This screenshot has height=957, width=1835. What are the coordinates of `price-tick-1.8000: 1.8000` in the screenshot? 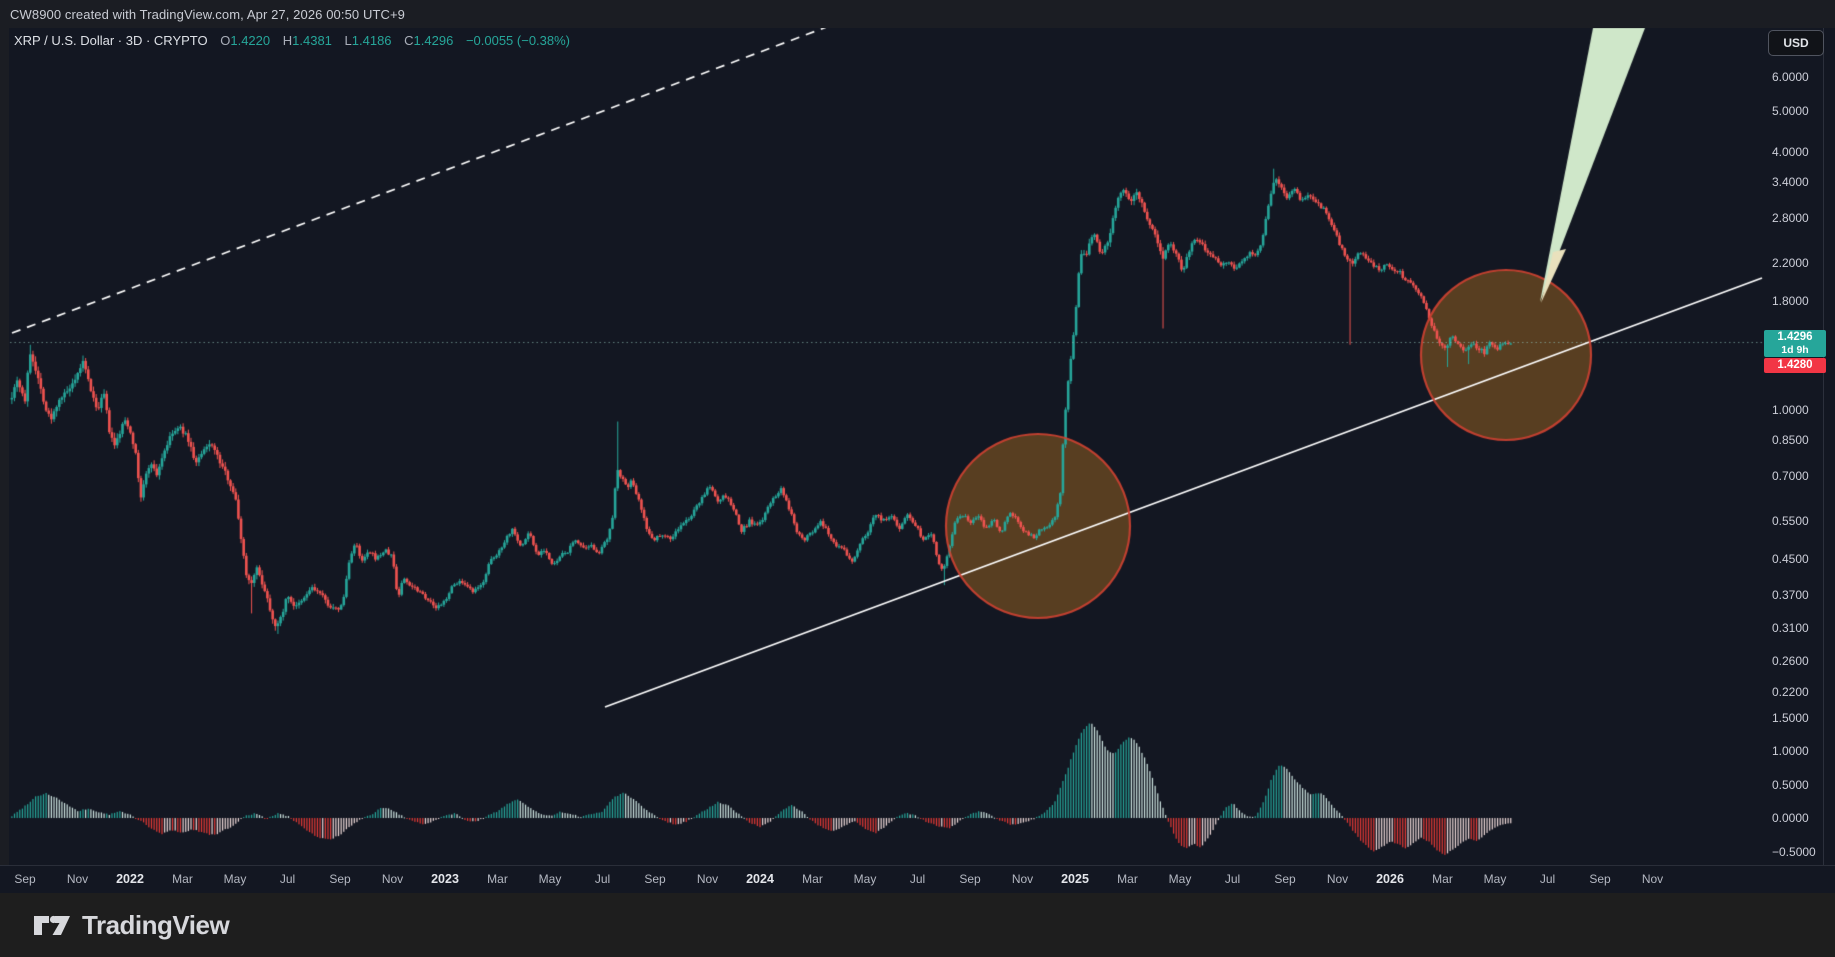 It's located at (1790, 300).